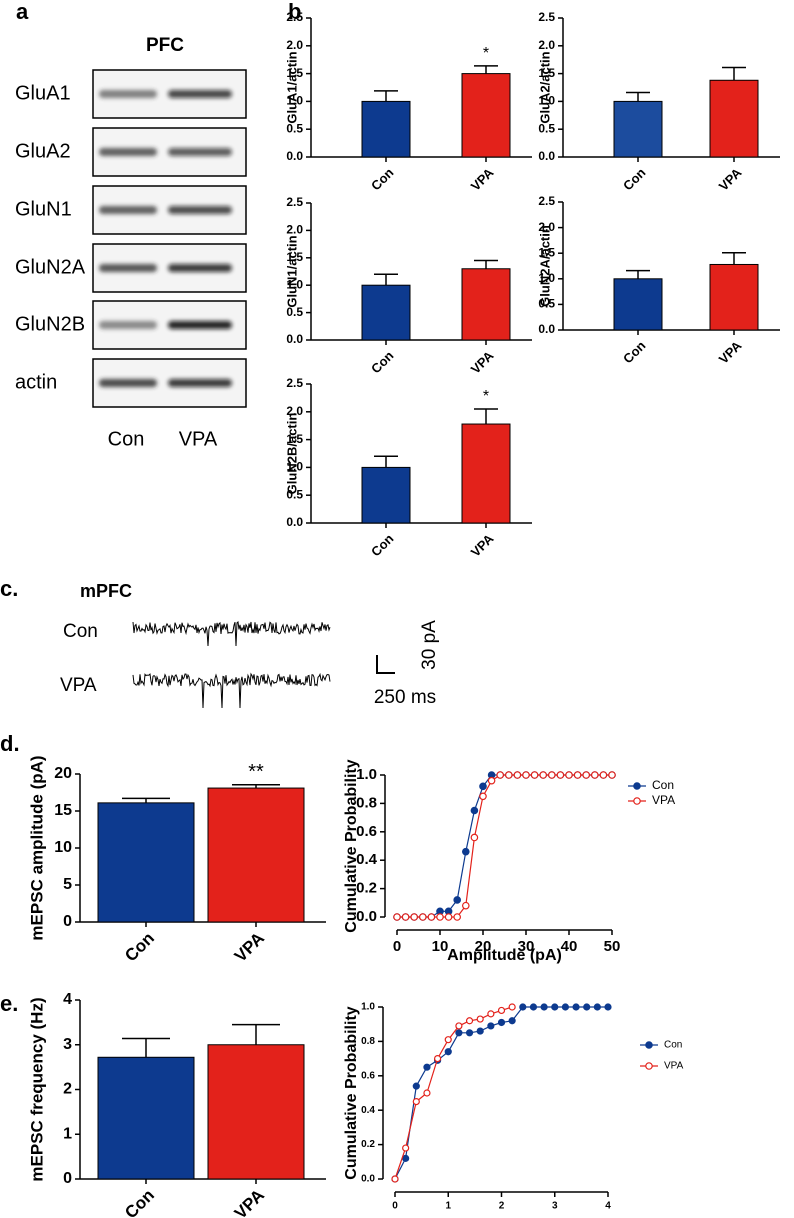 This screenshot has height=1218, width=794. Describe the element at coordinates (63, 773) in the screenshot. I see `y-tick-label: 20` at that location.